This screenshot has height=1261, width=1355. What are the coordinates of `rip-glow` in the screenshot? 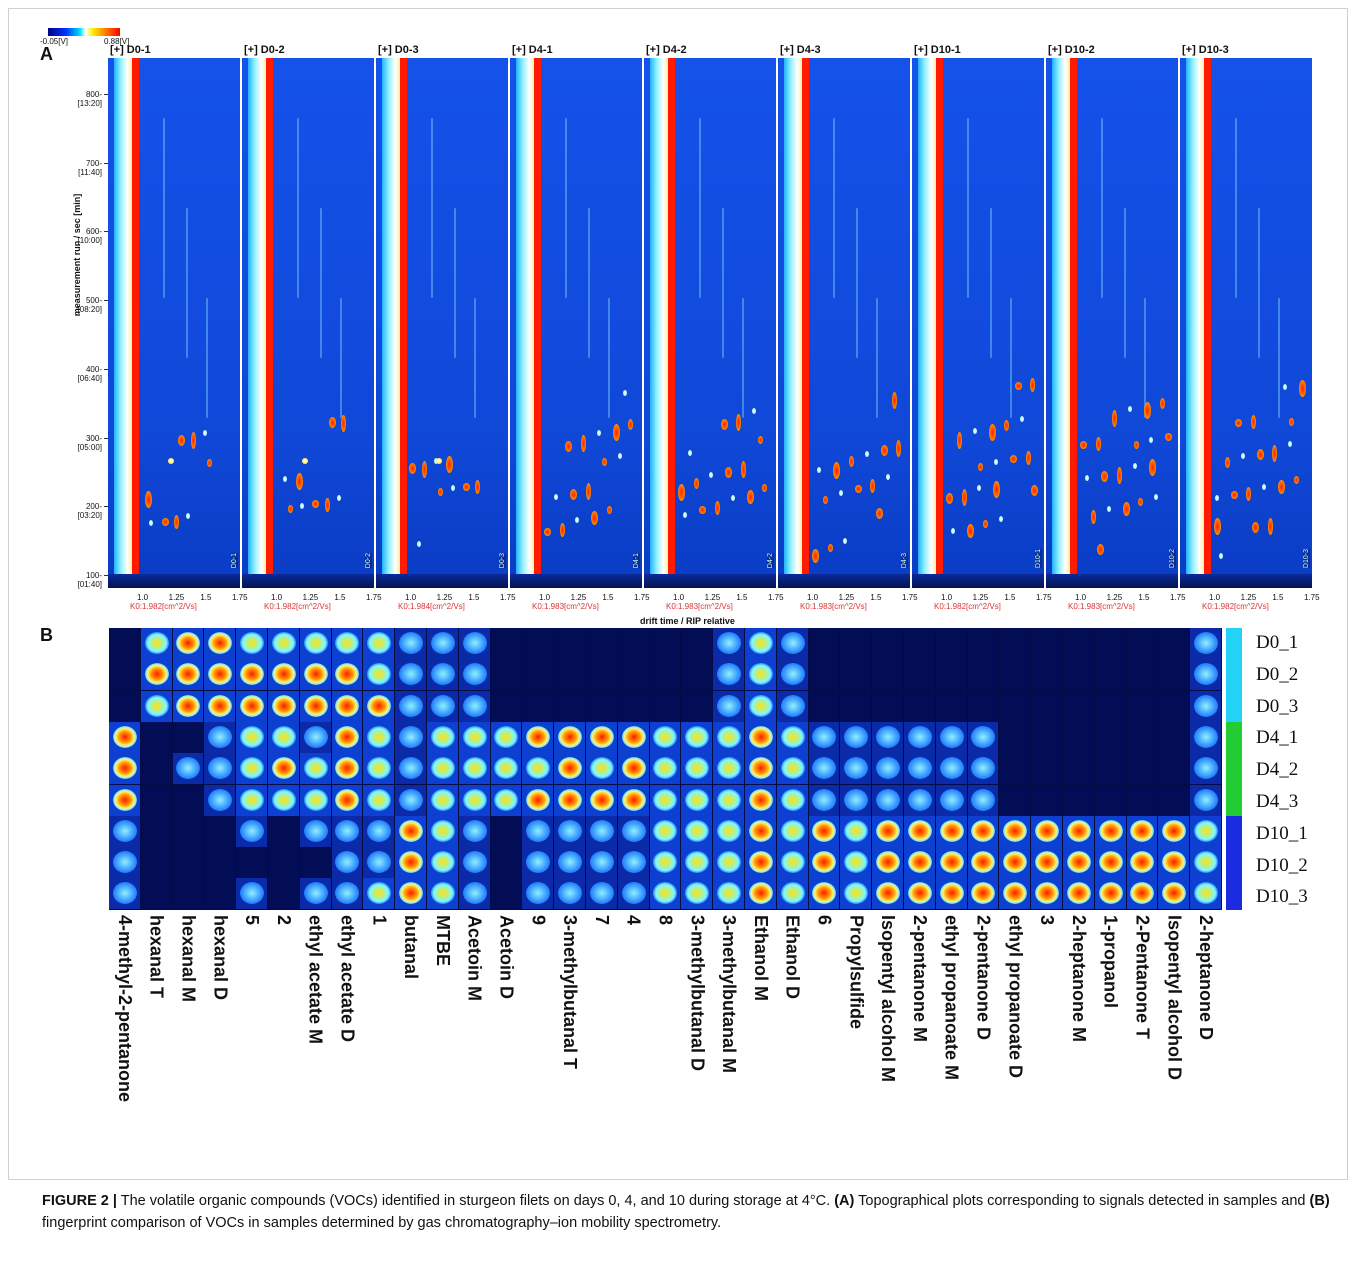 It's located at (1063, 323).